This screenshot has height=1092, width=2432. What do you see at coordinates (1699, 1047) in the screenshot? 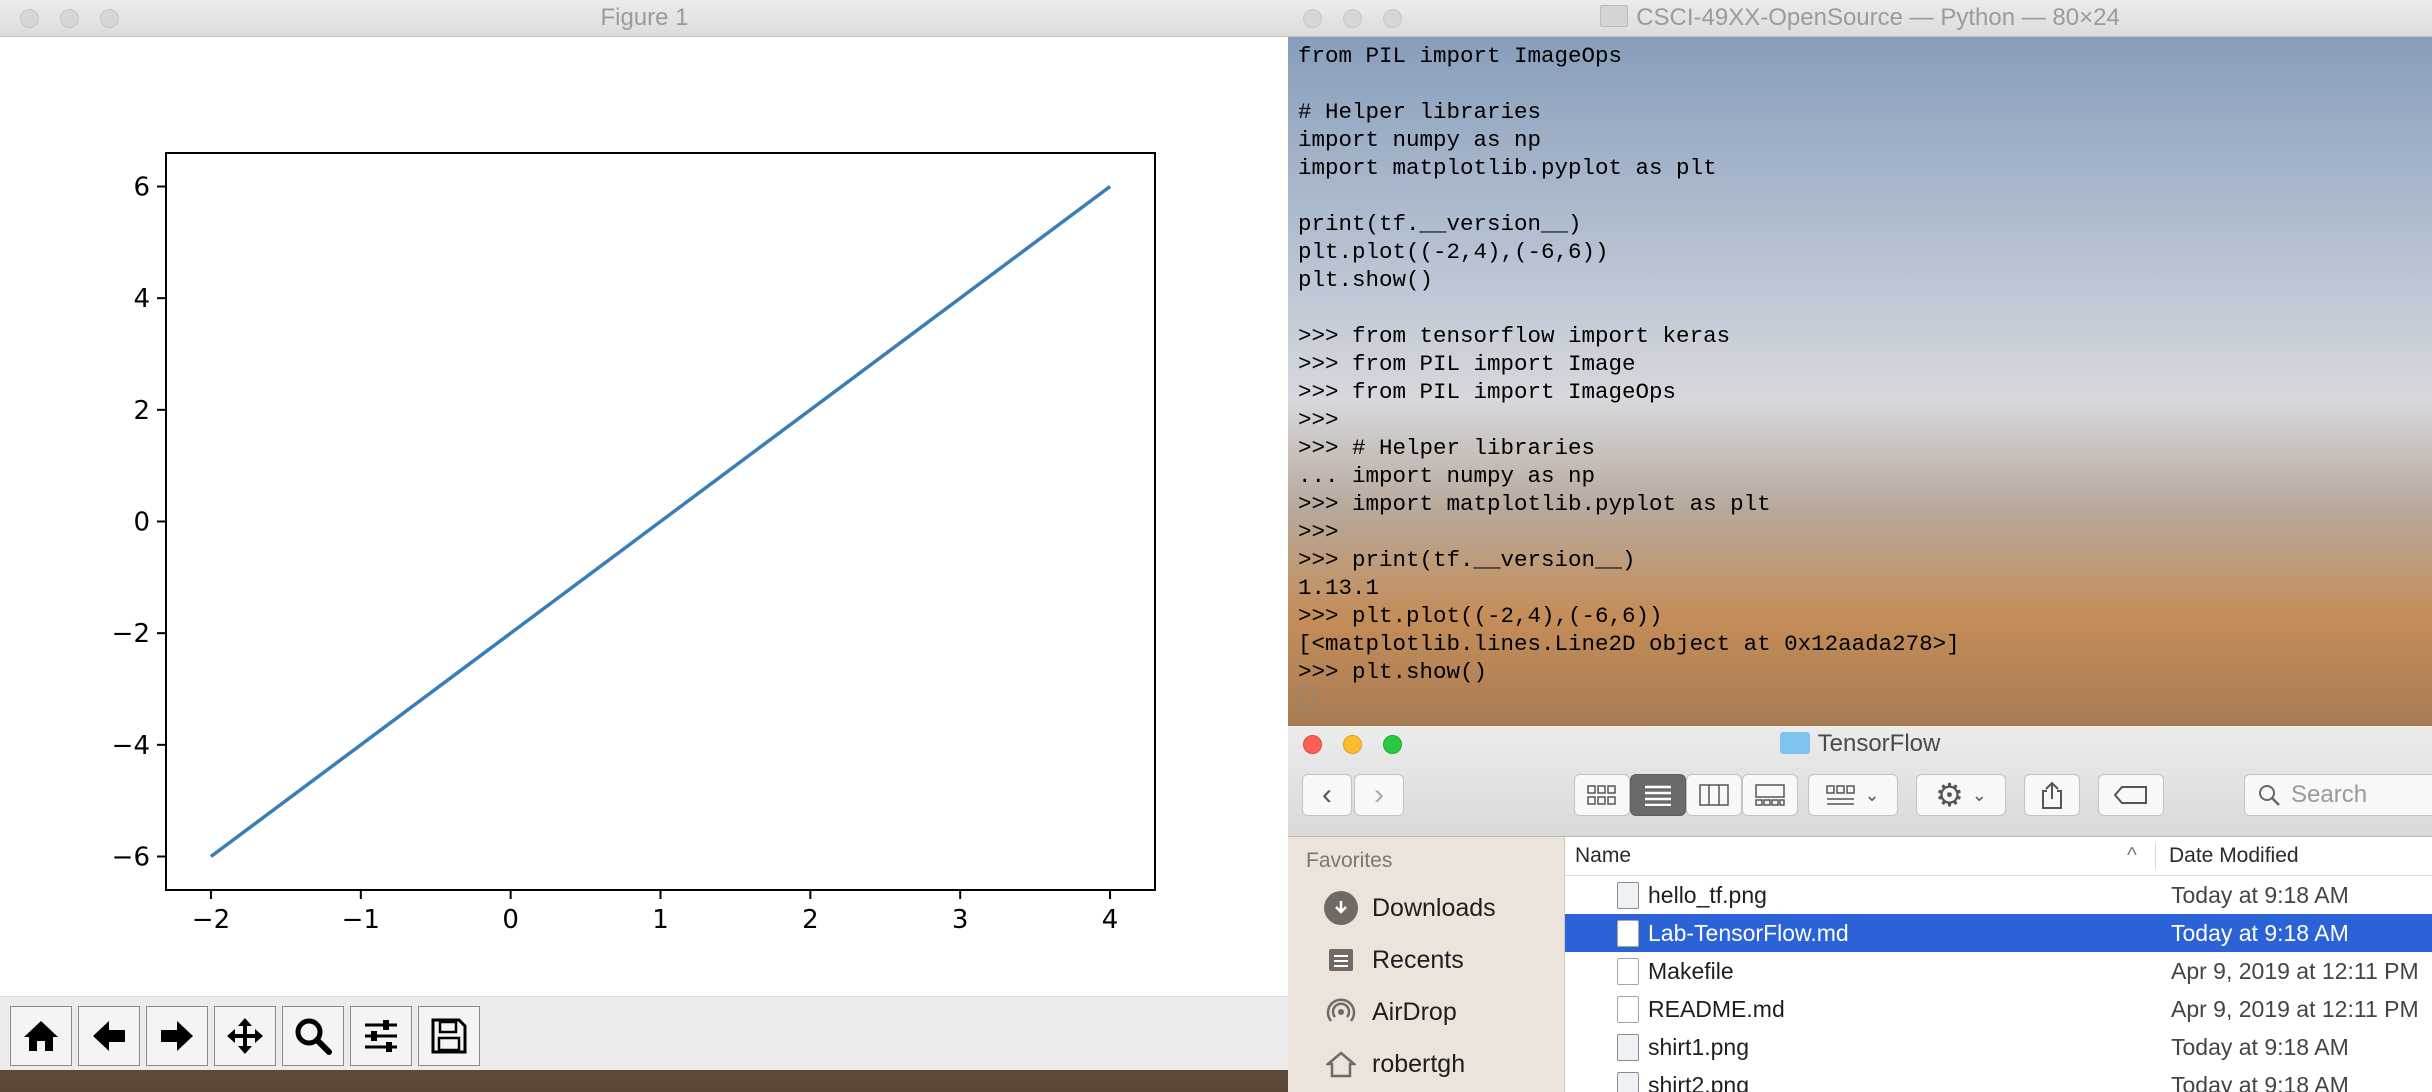
I see `file-name: shirt1.png` at bounding box center [1699, 1047].